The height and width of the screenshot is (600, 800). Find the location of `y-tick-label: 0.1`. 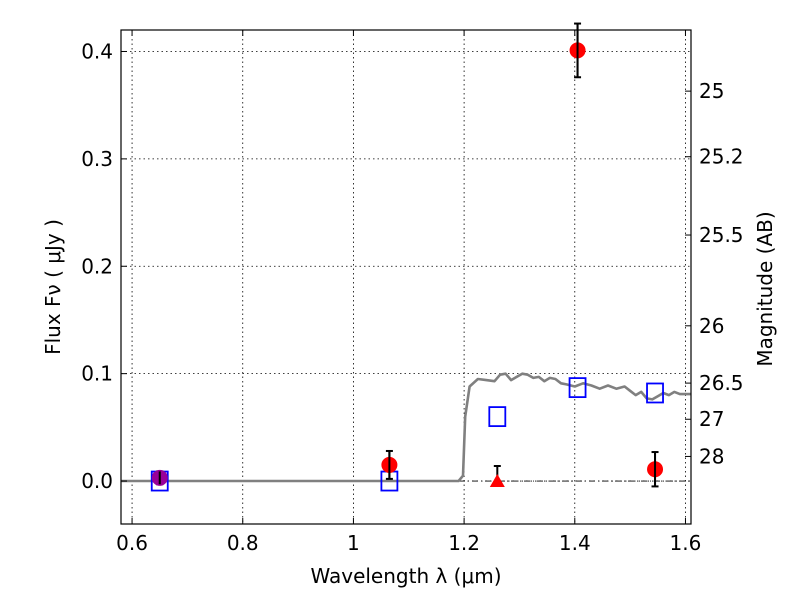

y-tick-label: 0.1 is located at coordinates (97, 374).